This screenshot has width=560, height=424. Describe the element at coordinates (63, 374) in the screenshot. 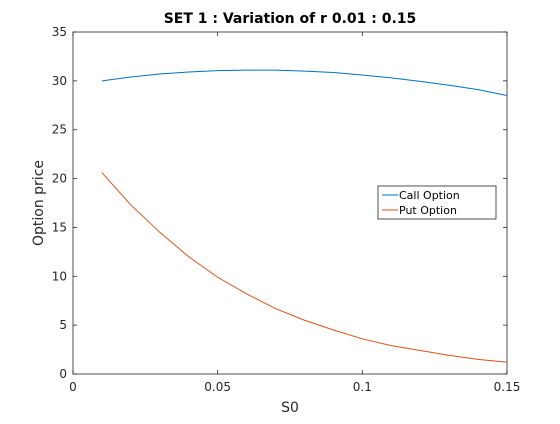

I see `y-tick-label: 0` at that location.